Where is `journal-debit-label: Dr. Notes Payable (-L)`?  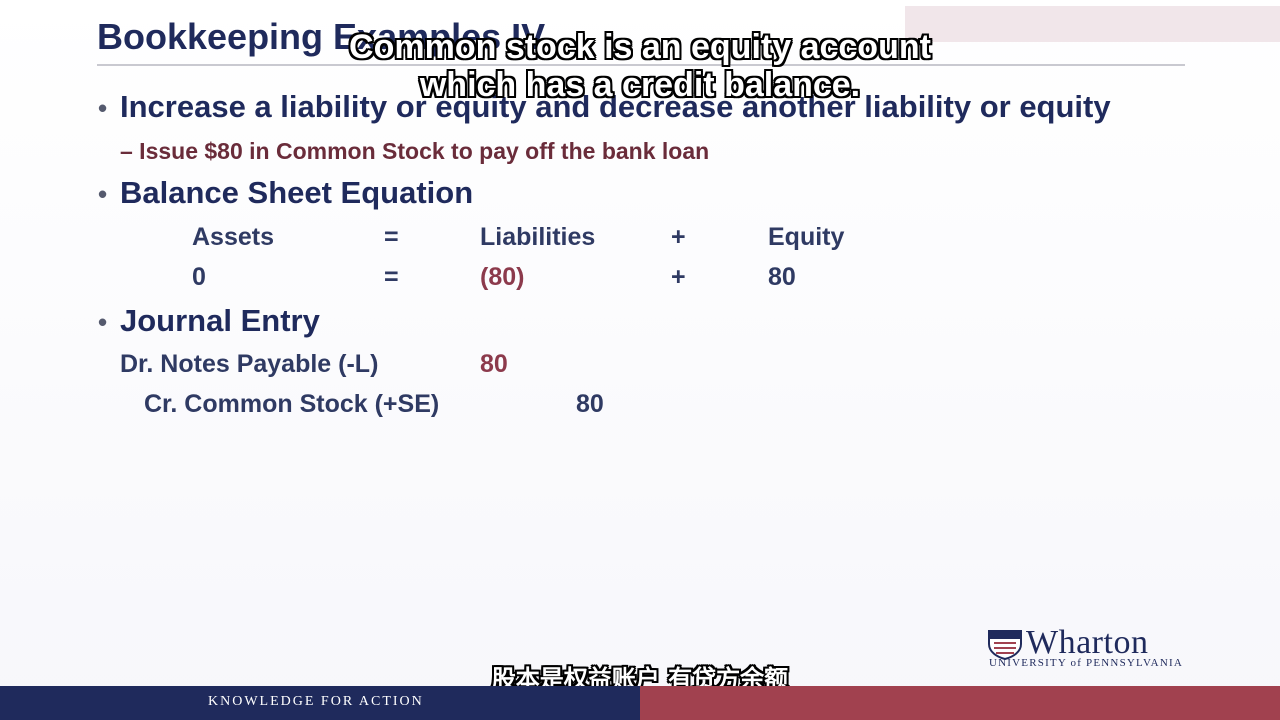
journal-debit-label: Dr. Notes Payable (-L) is located at coordinates (249, 364).